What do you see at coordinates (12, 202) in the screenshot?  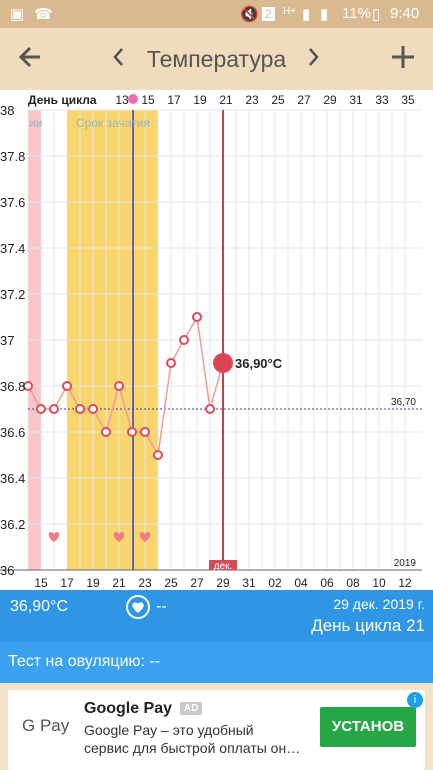 I see `y-tick-label: 37.6` at bounding box center [12, 202].